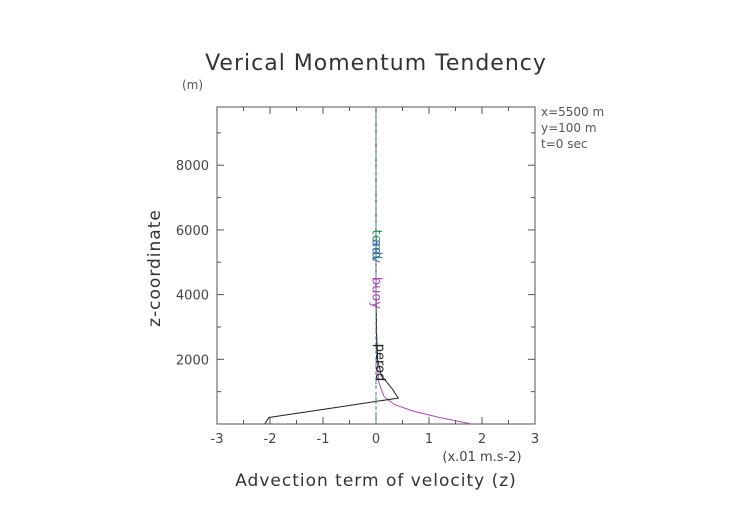 This screenshot has width=752, height=532. Describe the element at coordinates (270, 439) in the screenshot. I see `x-tick-label: -2` at that location.